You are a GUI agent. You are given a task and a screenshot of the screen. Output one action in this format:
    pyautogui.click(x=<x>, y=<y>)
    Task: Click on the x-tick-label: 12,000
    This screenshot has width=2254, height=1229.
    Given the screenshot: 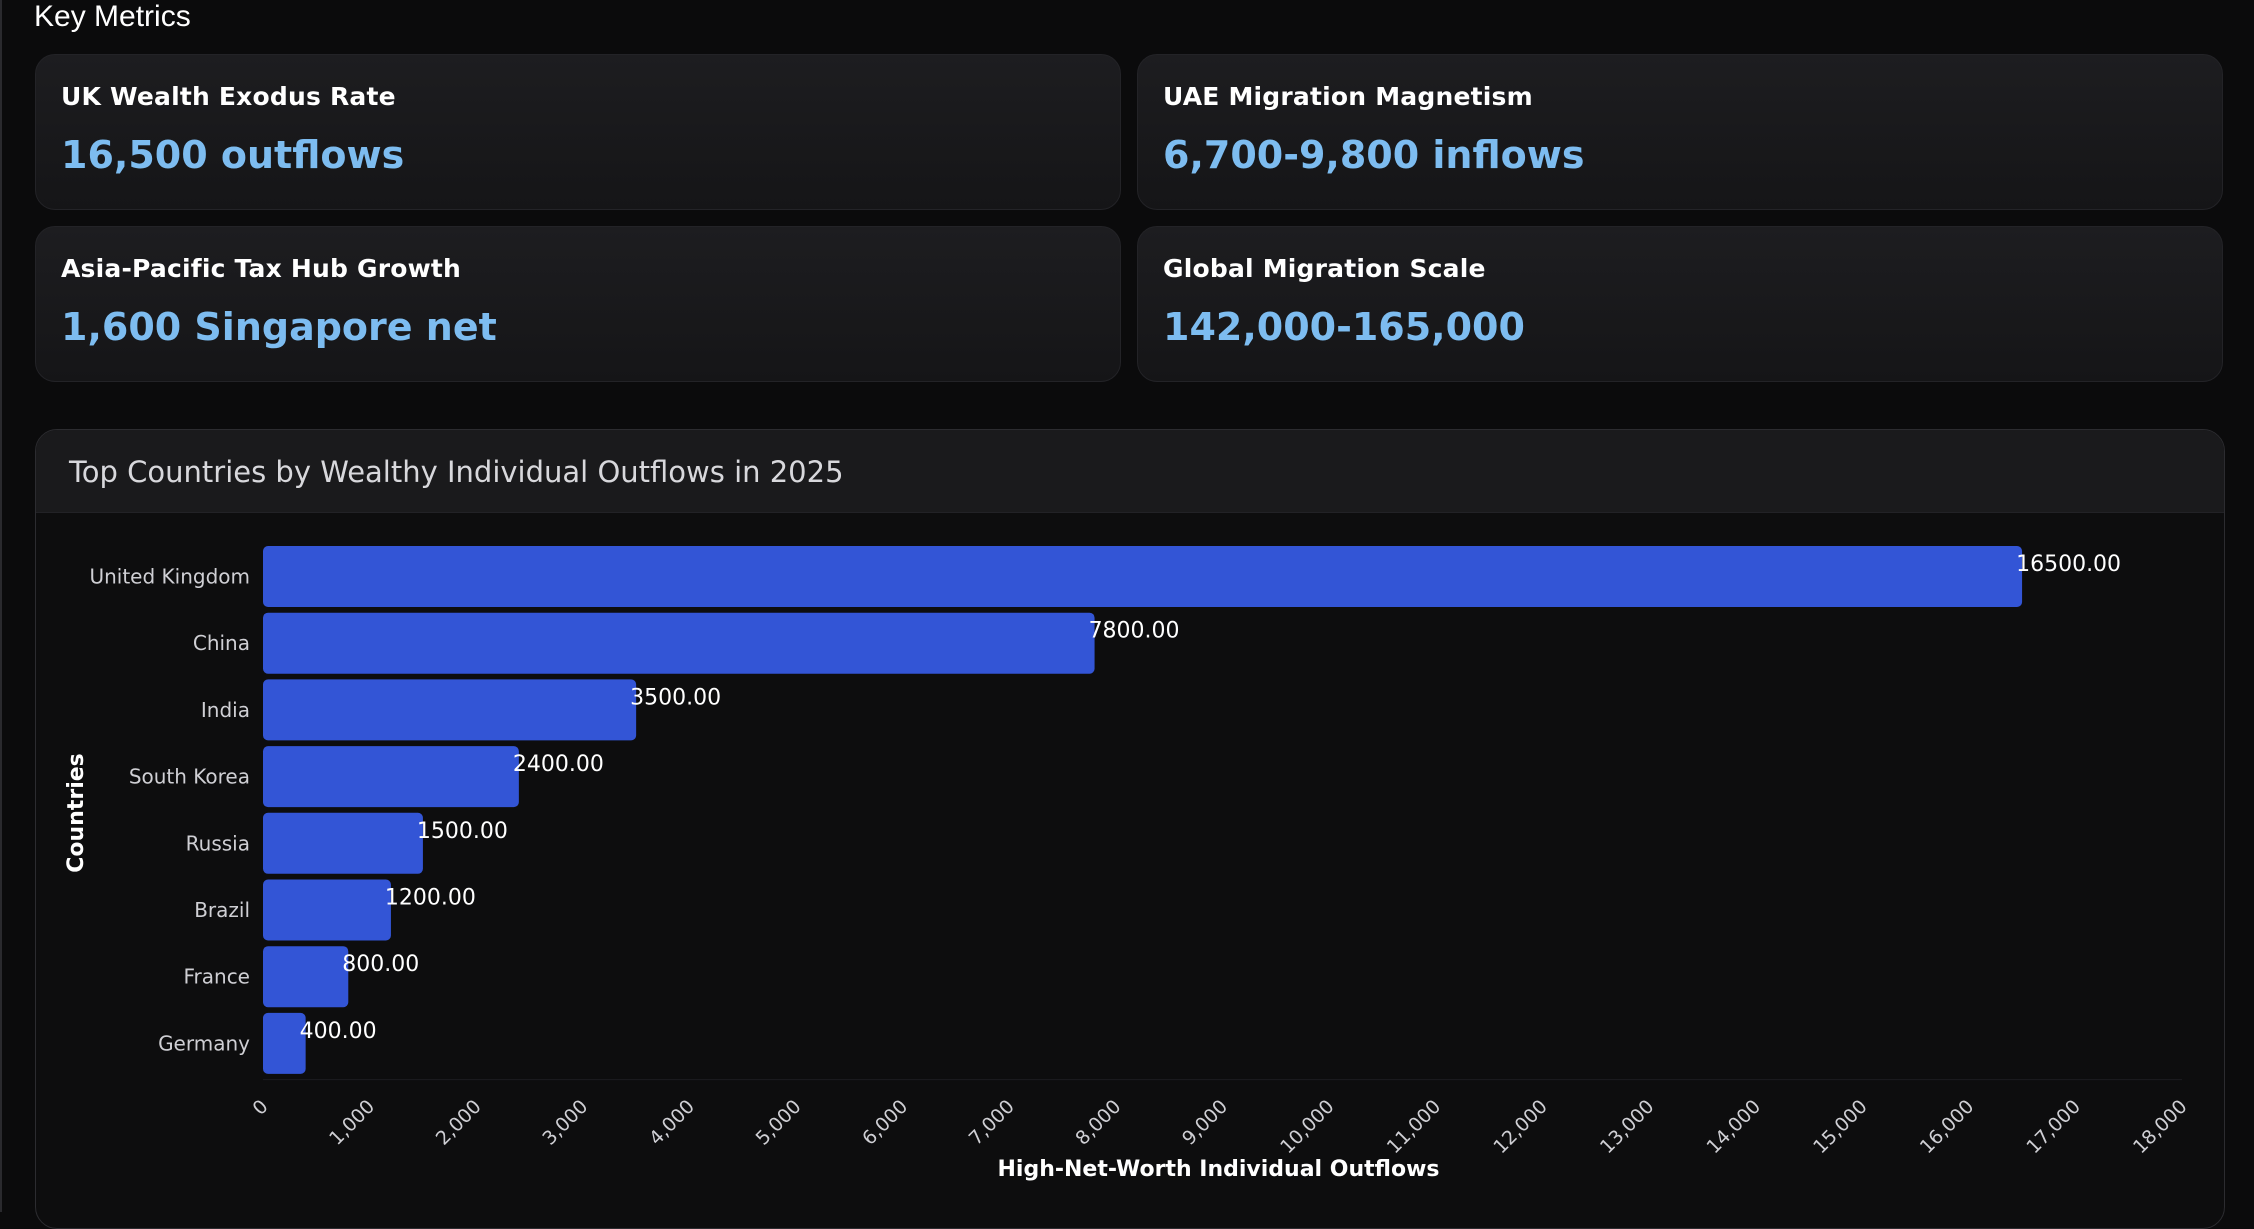 What is the action you would take?
    pyautogui.click(x=1520, y=1127)
    